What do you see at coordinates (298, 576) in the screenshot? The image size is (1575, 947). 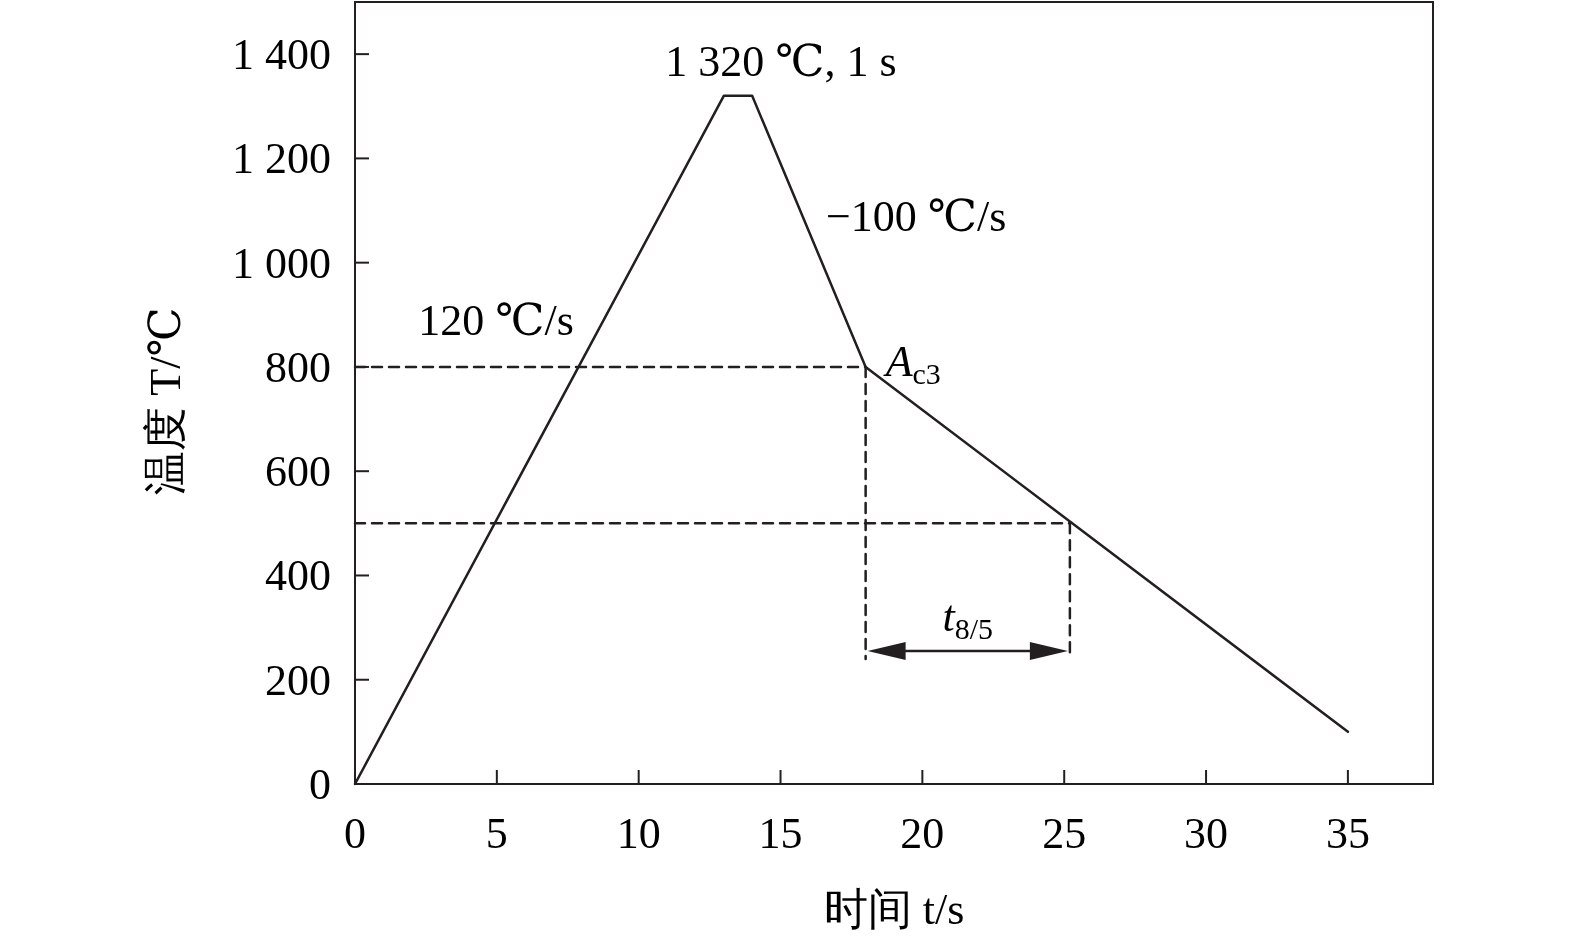 I see `y-tick-label: 400` at bounding box center [298, 576].